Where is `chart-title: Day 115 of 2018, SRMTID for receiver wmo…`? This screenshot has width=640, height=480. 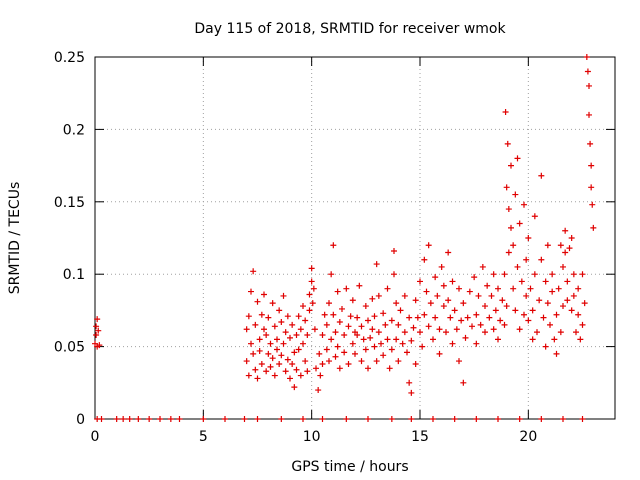
chart-title: Day 115 of 2018, SRMTID for receiver wmo… is located at coordinates (350, 29).